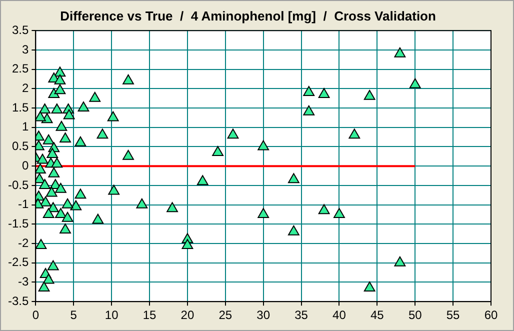 Image resolution: width=514 pixels, height=331 pixels. What do you see at coordinates (25, 49) in the screenshot?
I see `y-tick-label: 3` at bounding box center [25, 49].